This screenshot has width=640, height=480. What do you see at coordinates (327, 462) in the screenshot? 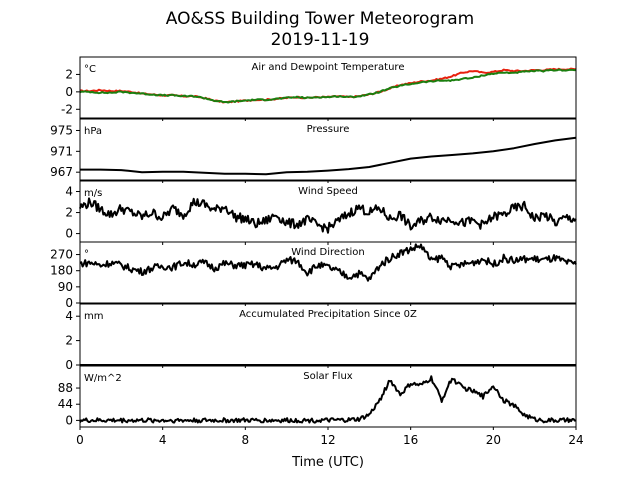
I see `x-axis-label: Time (UTC)` at bounding box center [327, 462].